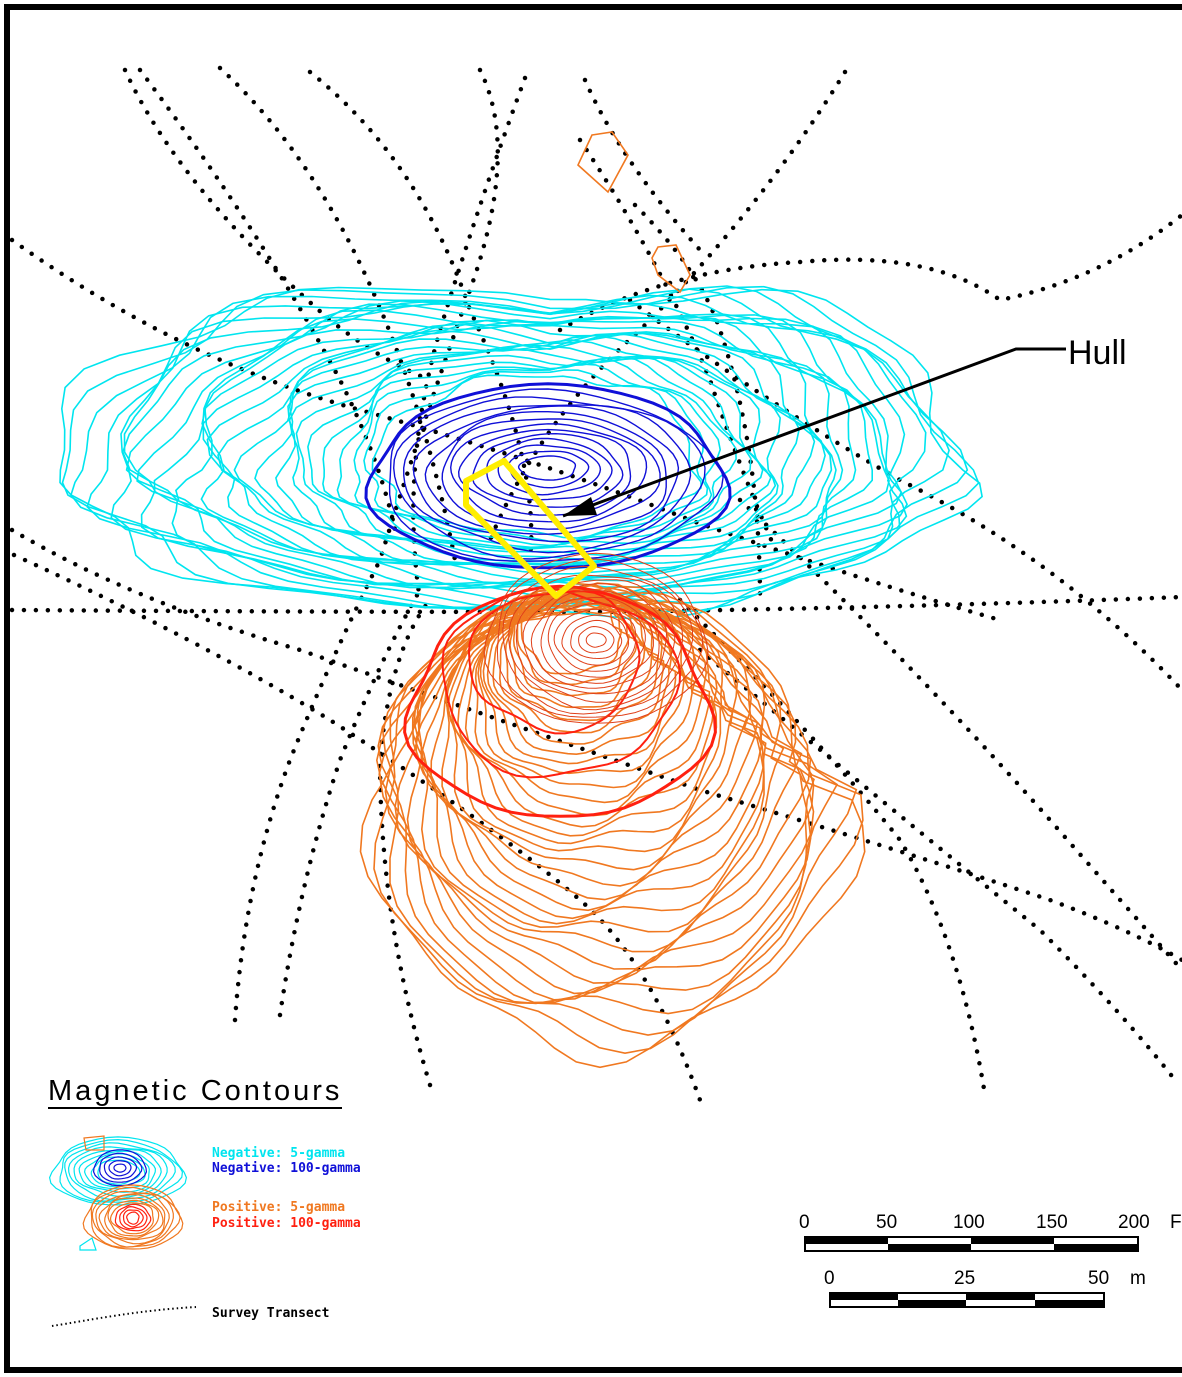 The width and height of the screenshot is (1182, 1377). I want to click on legend-title: Magnetic Contours, so click(195, 1092).